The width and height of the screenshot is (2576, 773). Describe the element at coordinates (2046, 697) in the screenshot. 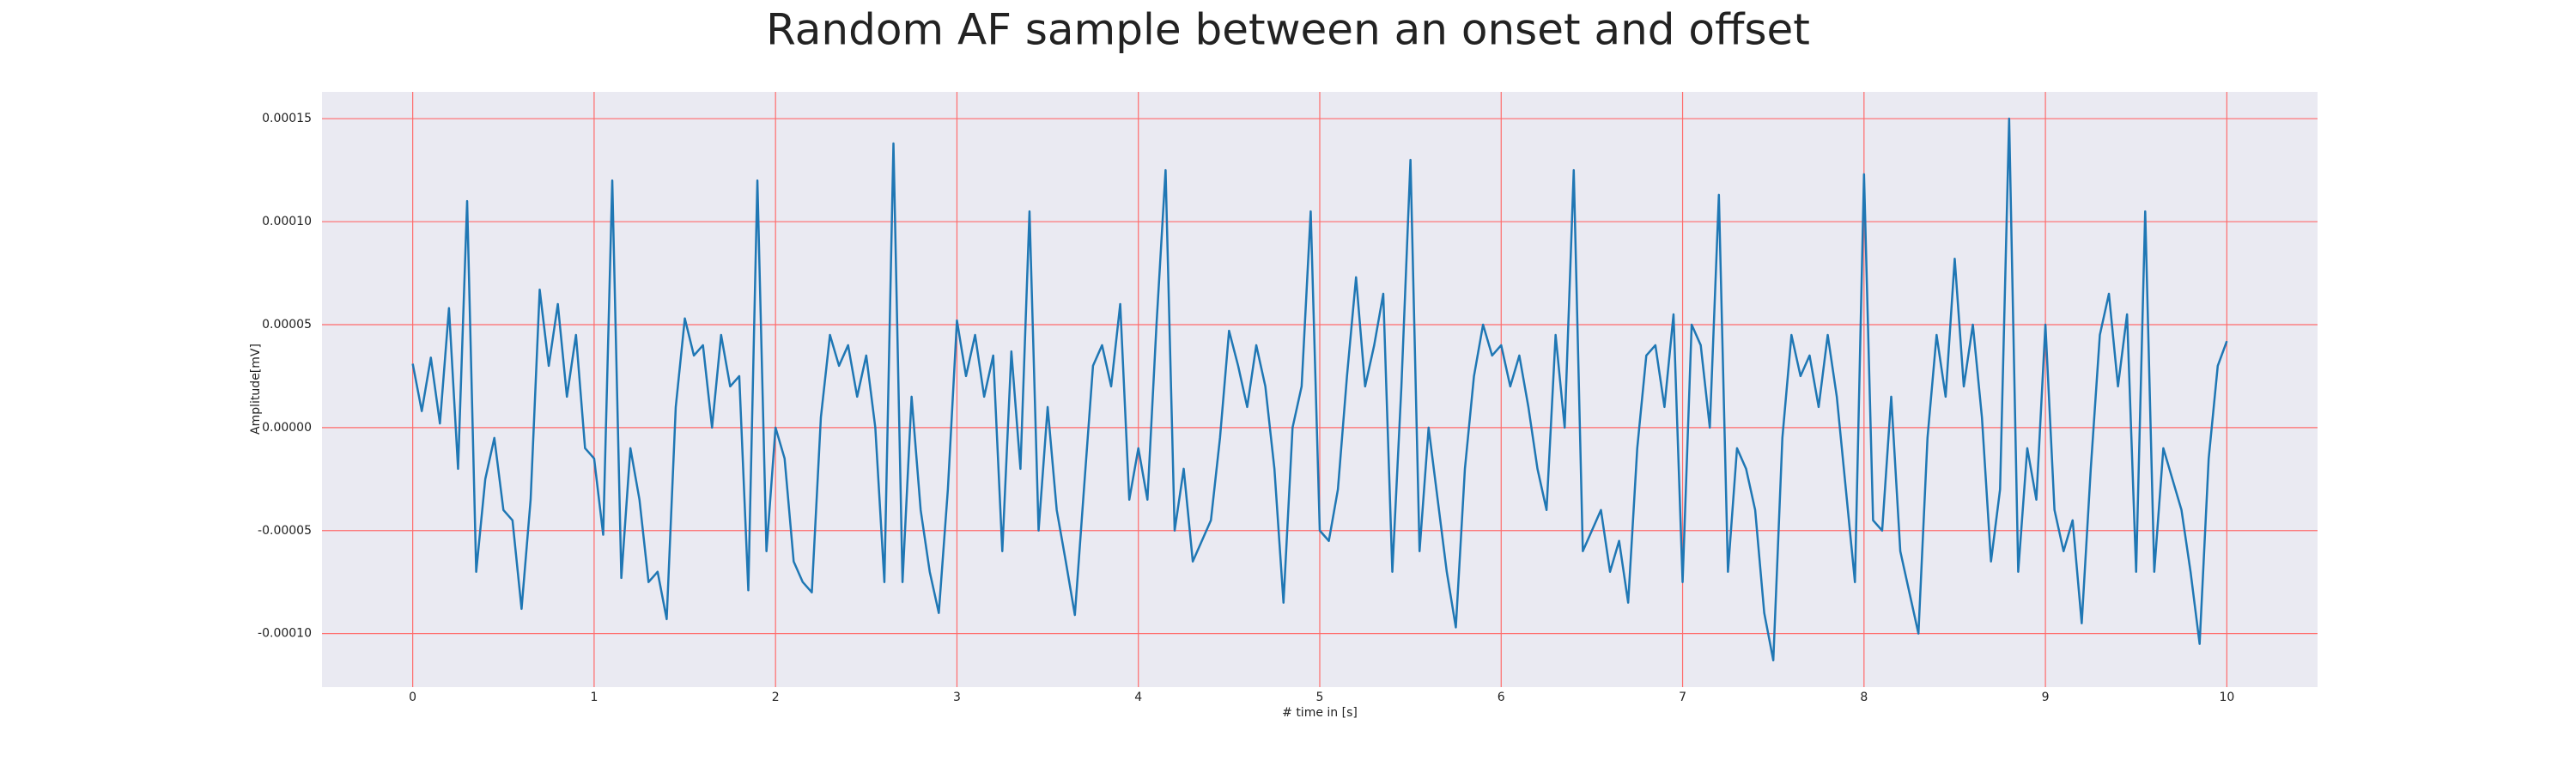

I see `x-tick-label: 9` at that location.